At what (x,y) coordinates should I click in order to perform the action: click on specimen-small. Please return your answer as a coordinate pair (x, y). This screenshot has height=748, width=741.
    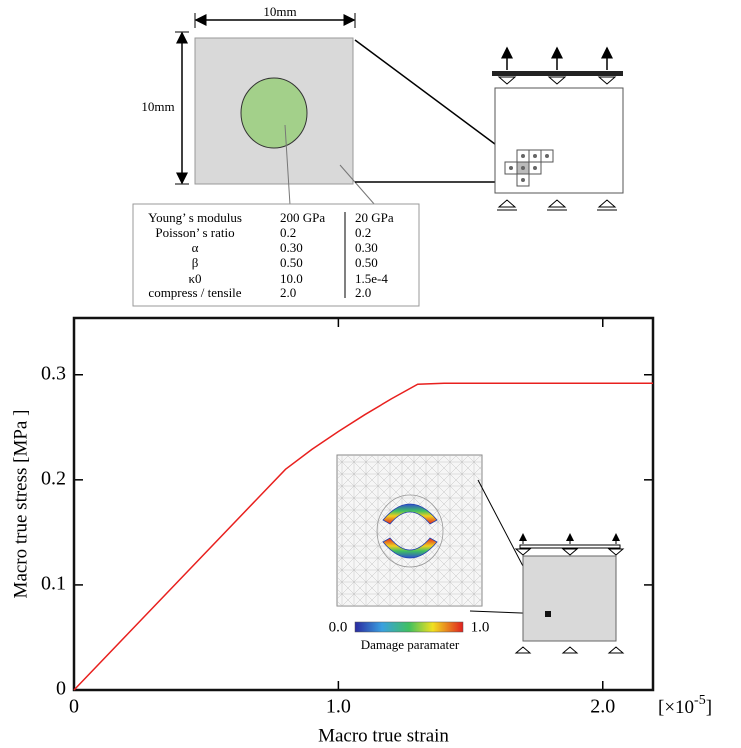
    Looking at the image, I should click on (569, 598).